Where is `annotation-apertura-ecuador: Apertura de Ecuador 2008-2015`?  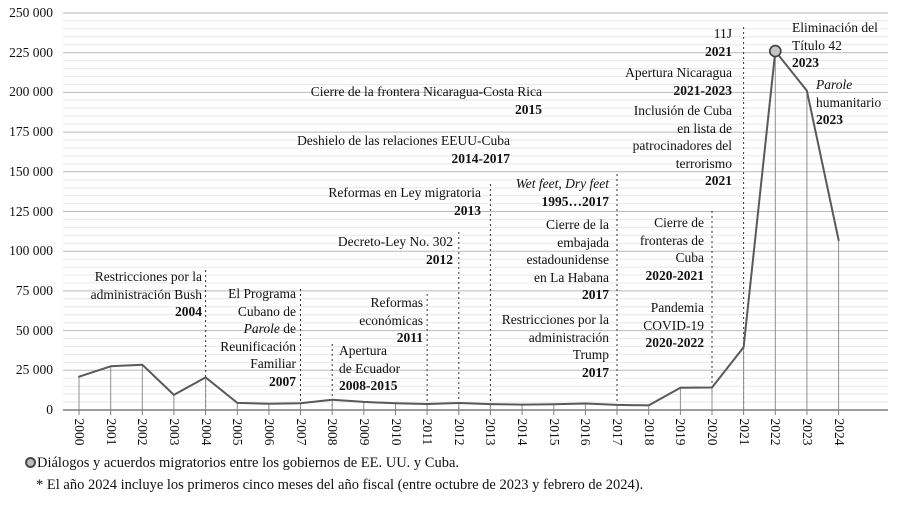
annotation-apertura-ecuador: Apertura de Ecuador 2008-2015 is located at coordinates (369, 368).